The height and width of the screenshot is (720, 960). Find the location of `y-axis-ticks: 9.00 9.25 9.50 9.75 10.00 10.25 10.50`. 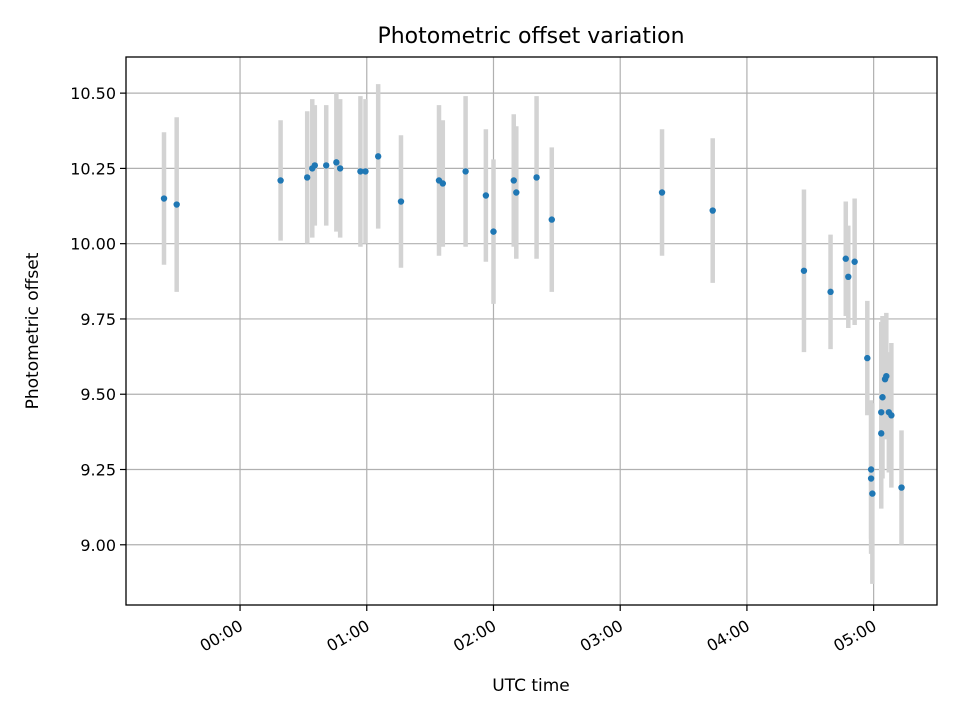

y-axis-ticks: 9.00 9.25 9.50 9.75 10.00 10.25 10.50 is located at coordinates (98, 319).